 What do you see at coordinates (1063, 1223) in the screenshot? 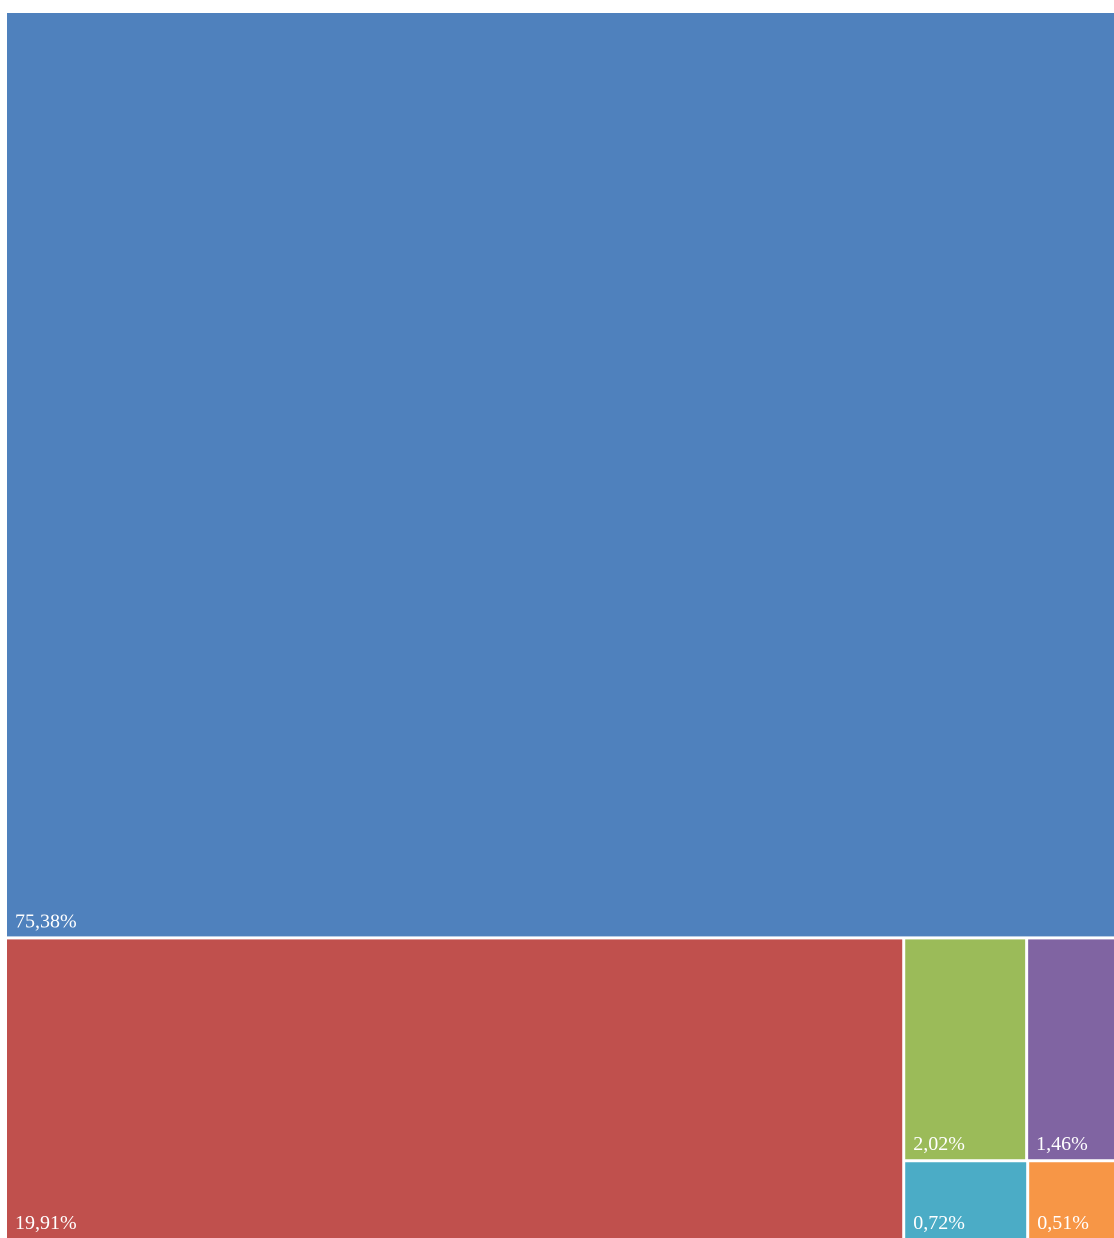
I see `treemap-tile-label-6: 0,51%` at bounding box center [1063, 1223].